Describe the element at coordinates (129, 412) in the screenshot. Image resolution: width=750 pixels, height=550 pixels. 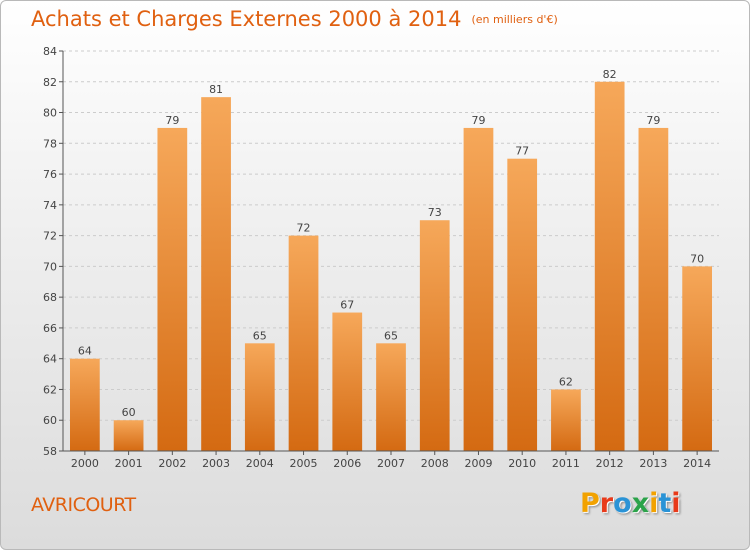
I see `data-label: 60` at that location.